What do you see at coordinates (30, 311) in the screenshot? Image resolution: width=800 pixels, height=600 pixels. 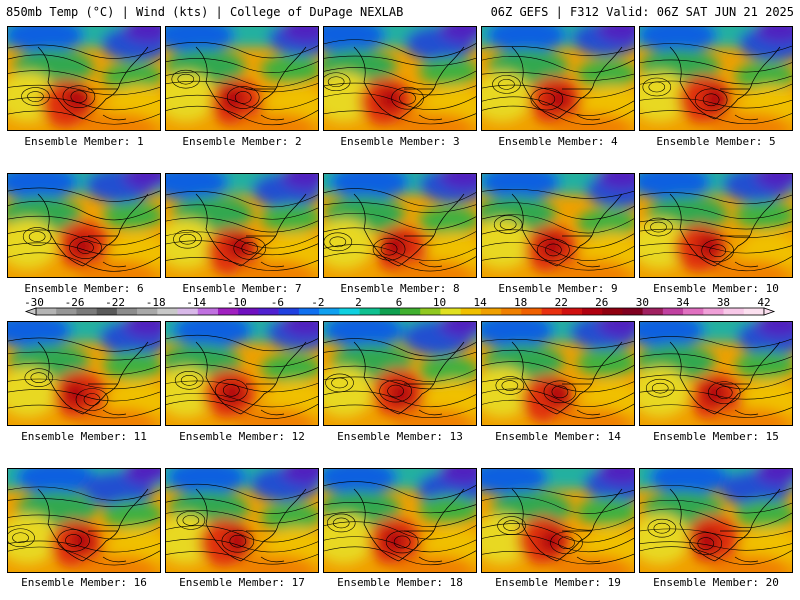 I see `colorbar-left-arrow-icon` at bounding box center [30, 311].